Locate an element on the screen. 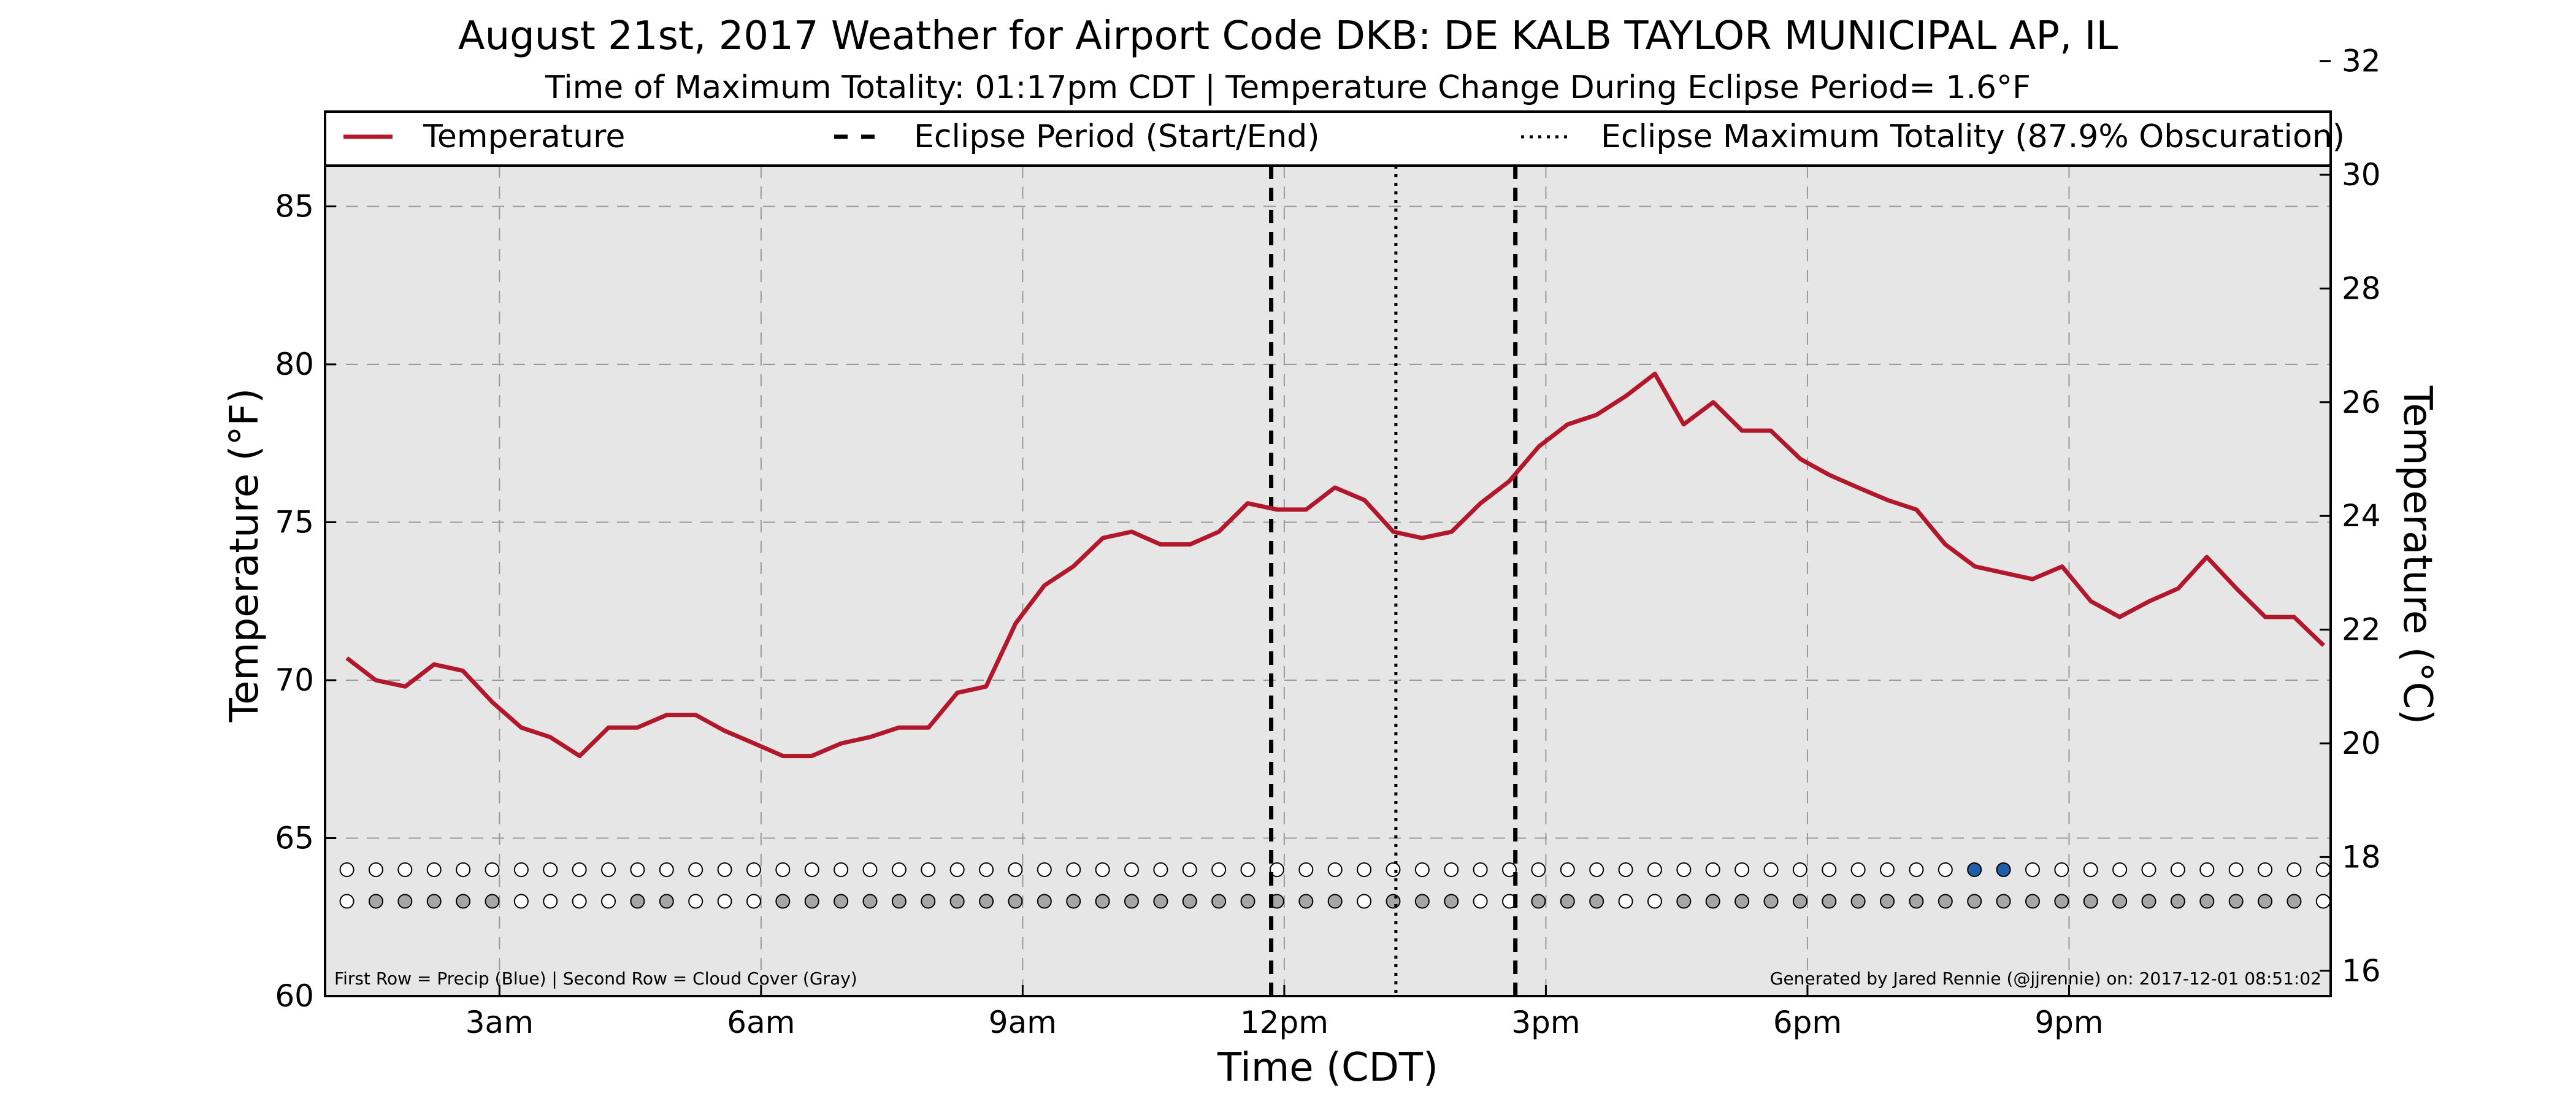  legend-box is located at coordinates (1328, 138).